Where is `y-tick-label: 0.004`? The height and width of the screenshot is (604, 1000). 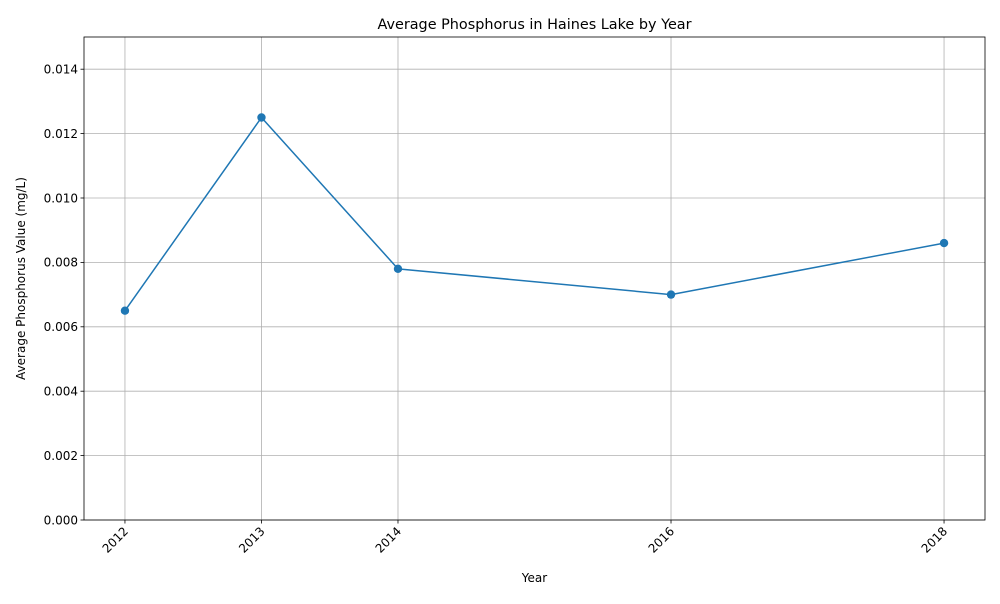
y-tick-label: 0.004 is located at coordinates (61, 392).